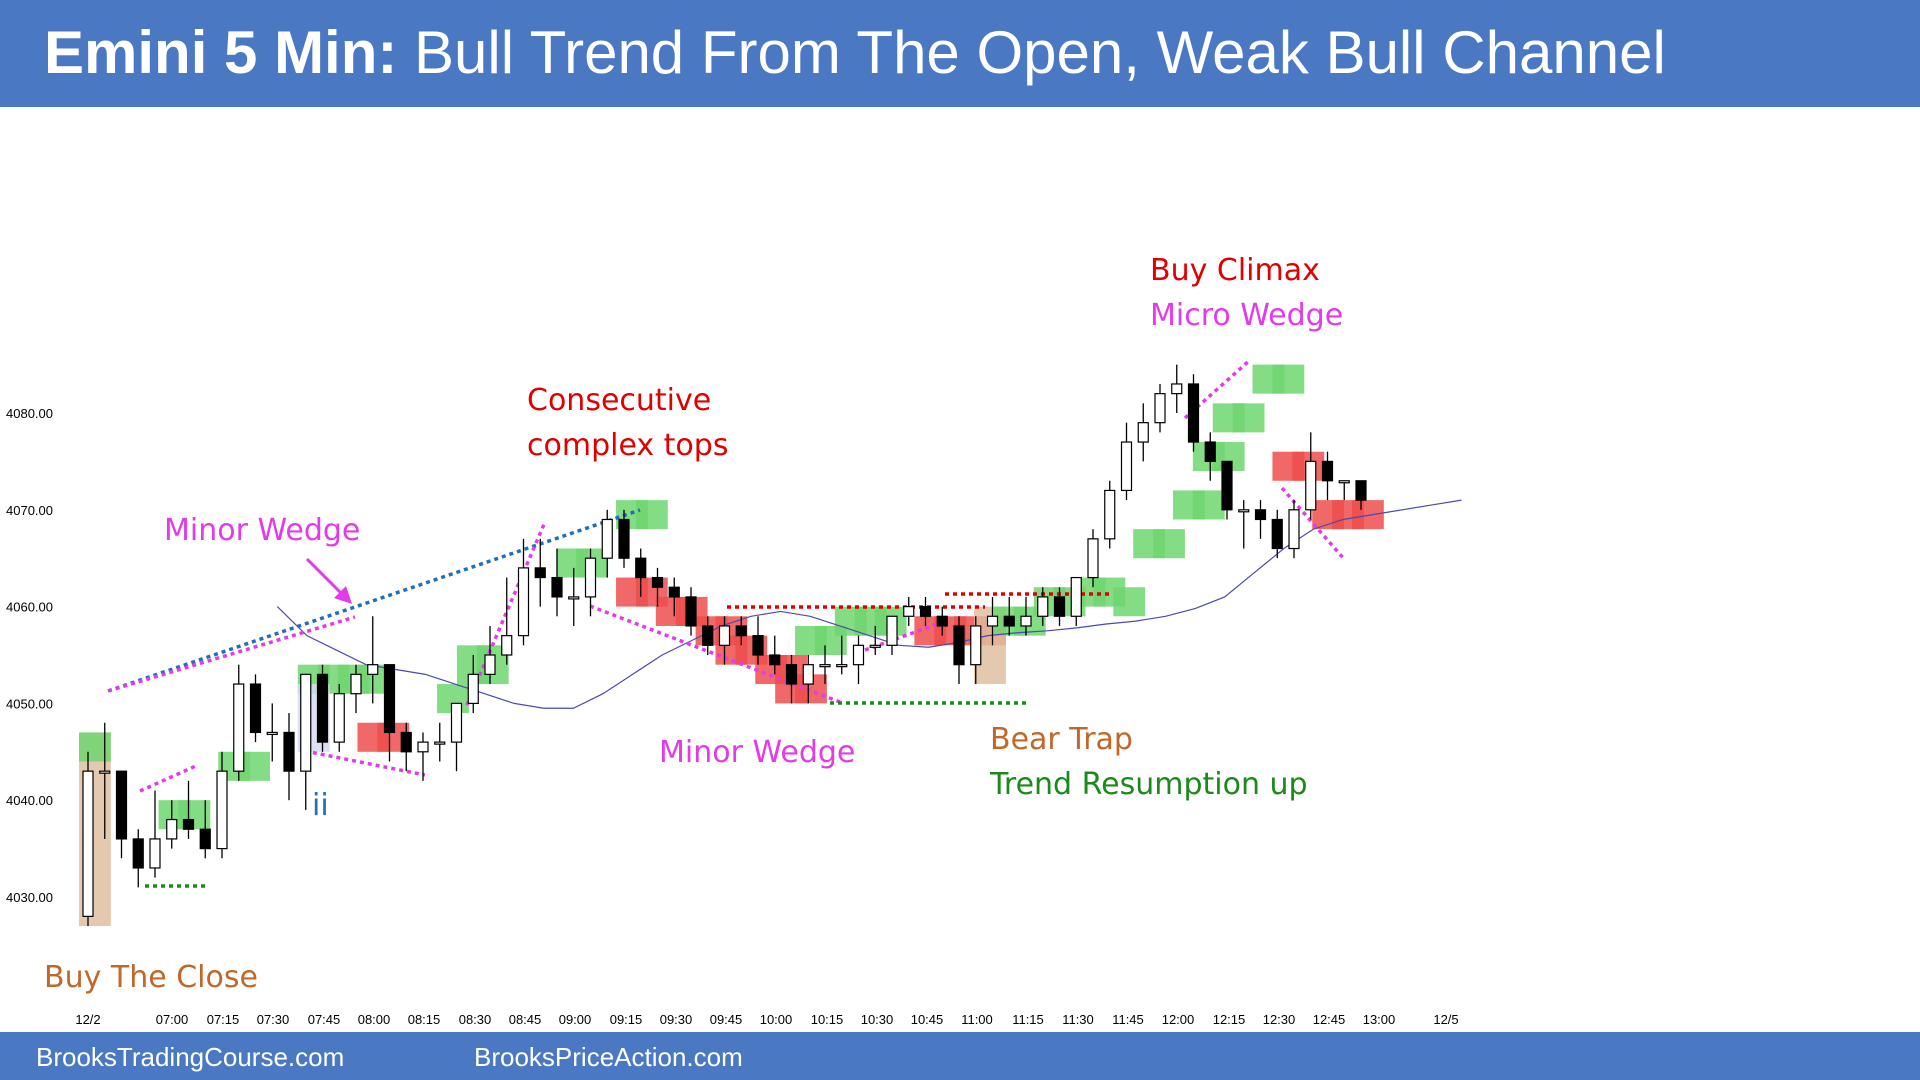 The image size is (1920, 1080). I want to click on ema-line, so click(869, 604).